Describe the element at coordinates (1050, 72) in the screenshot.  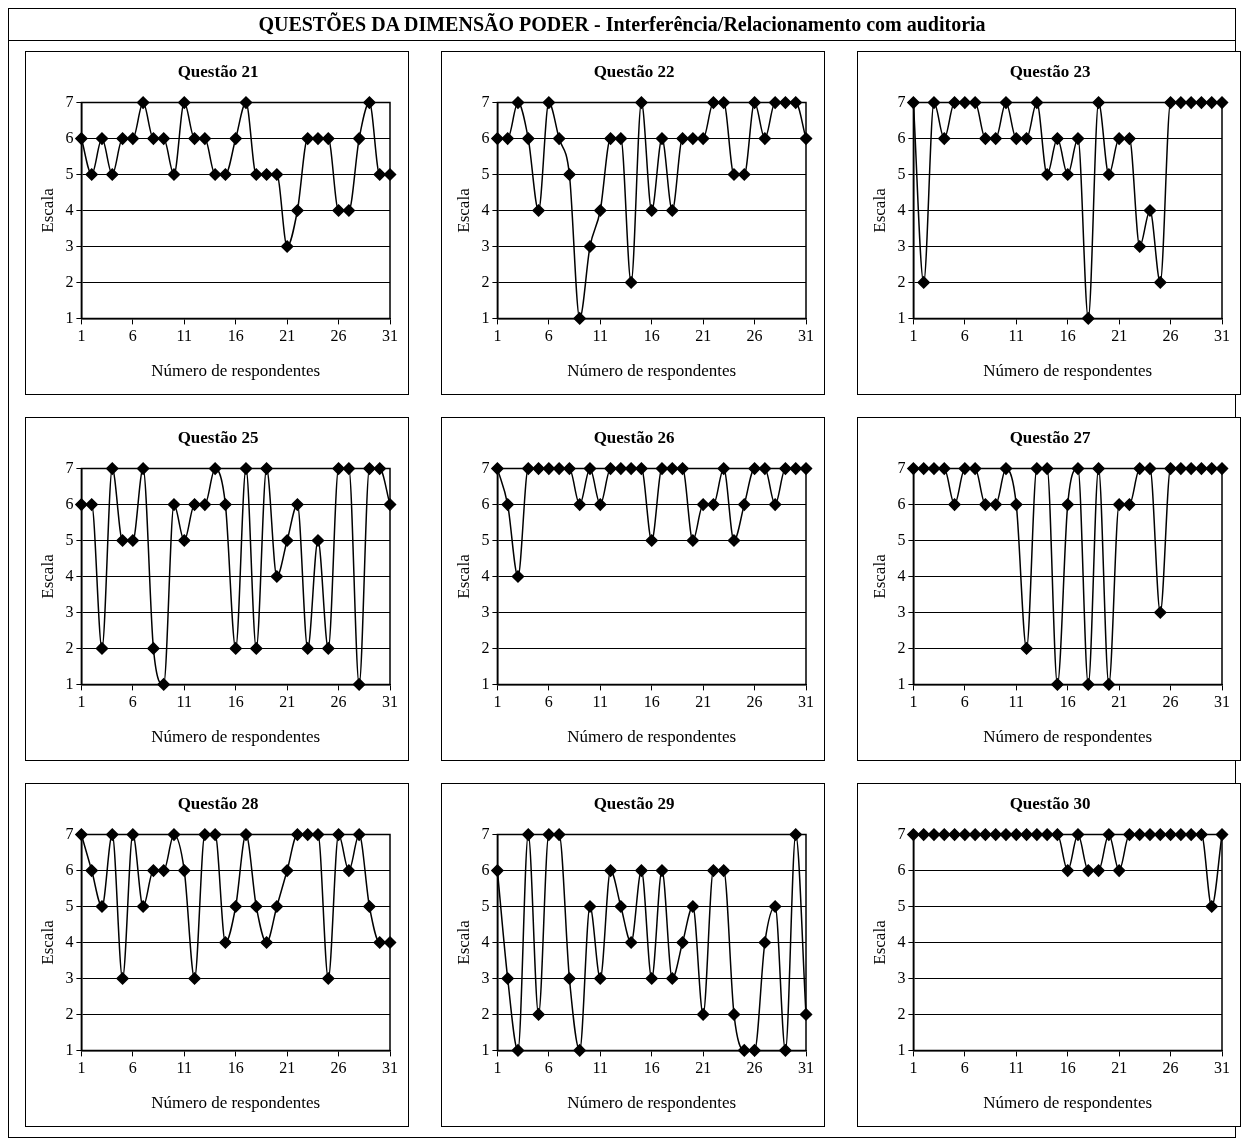
I see `chart-title: Questão 23` at that location.